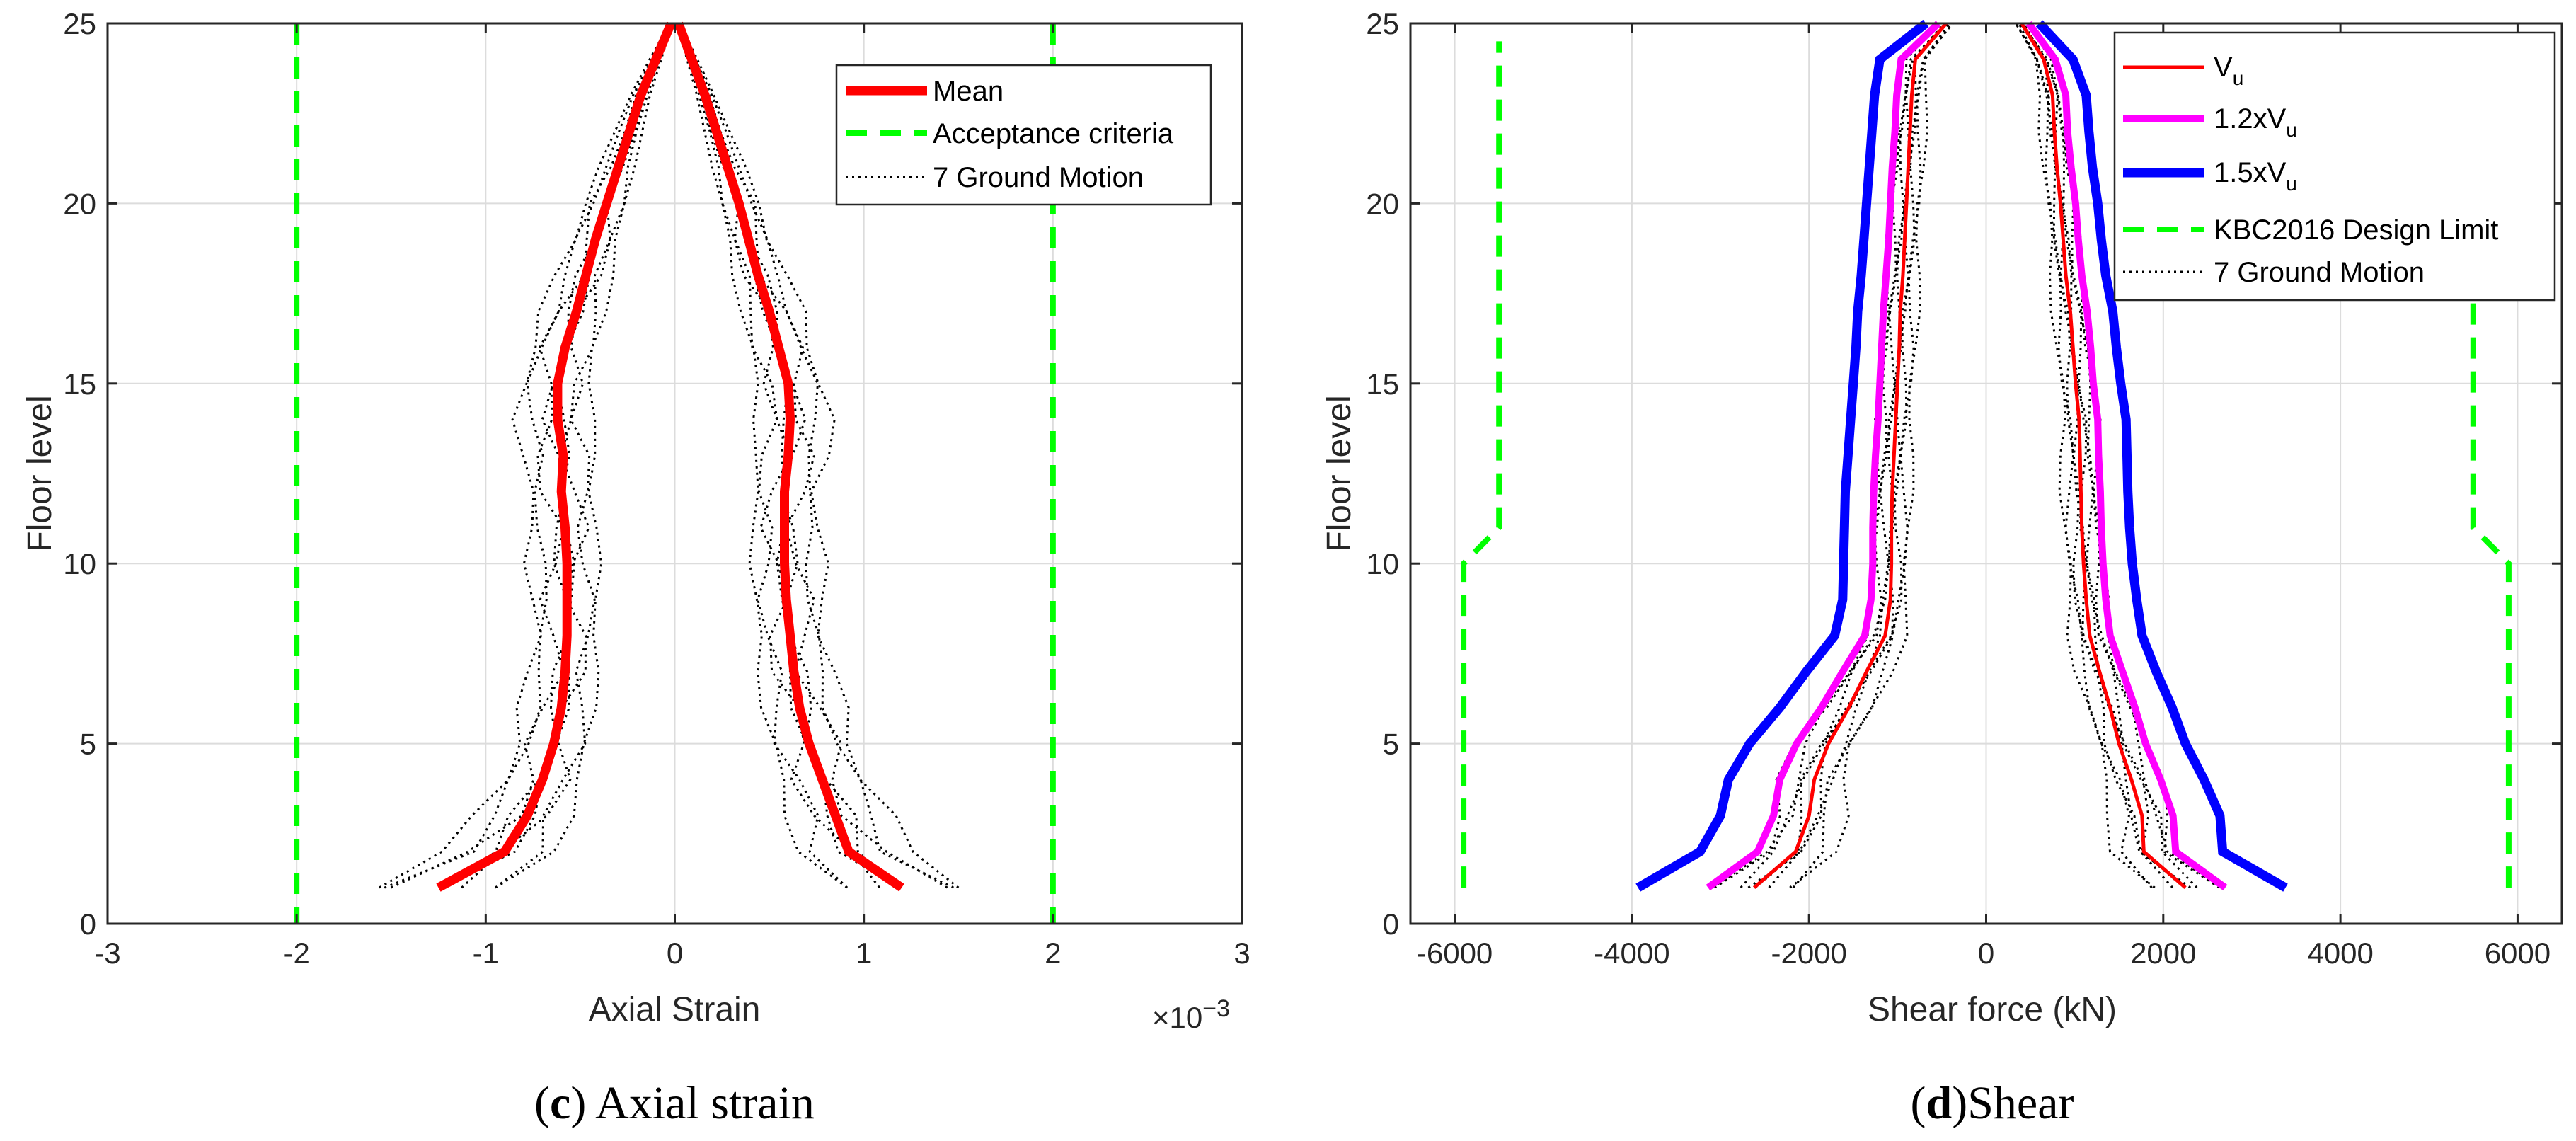 The width and height of the screenshot is (2576, 1141). I want to click on axial-strain-legend: Mean Acceptance criteria 7 Ground Motion, so click(1023, 135).